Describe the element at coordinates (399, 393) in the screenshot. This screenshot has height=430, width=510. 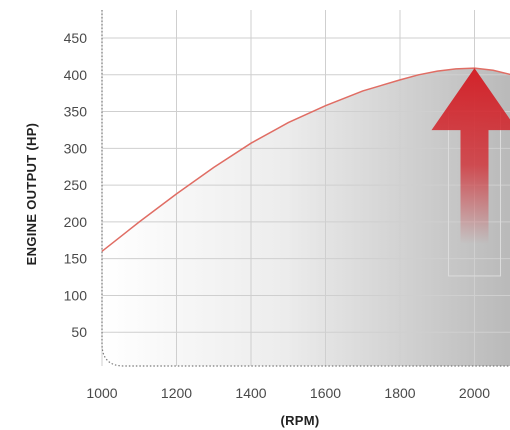
I see `x-tick-label: 1800` at that location.